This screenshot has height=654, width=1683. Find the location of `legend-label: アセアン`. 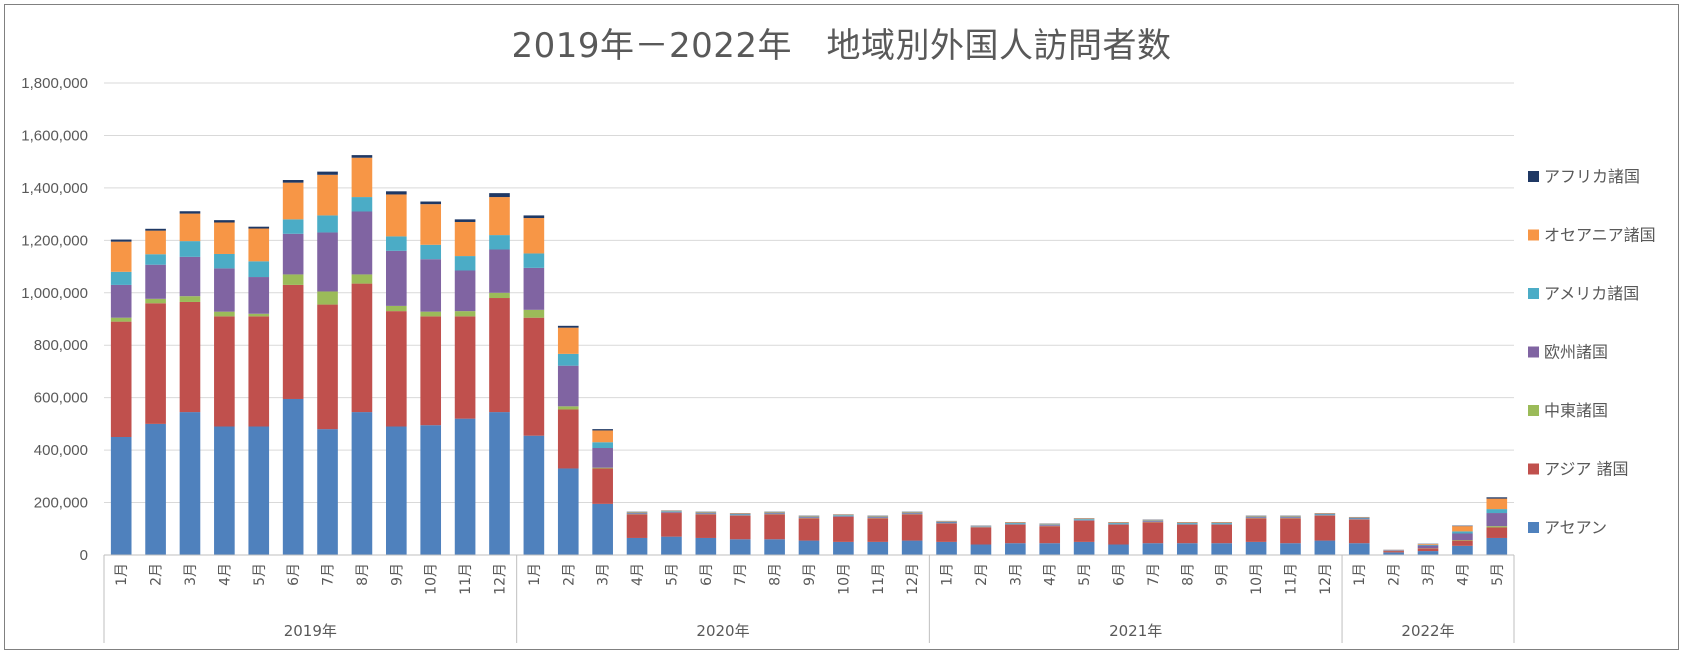

legend-label: アセアン is located at coordinates (1575, 527).